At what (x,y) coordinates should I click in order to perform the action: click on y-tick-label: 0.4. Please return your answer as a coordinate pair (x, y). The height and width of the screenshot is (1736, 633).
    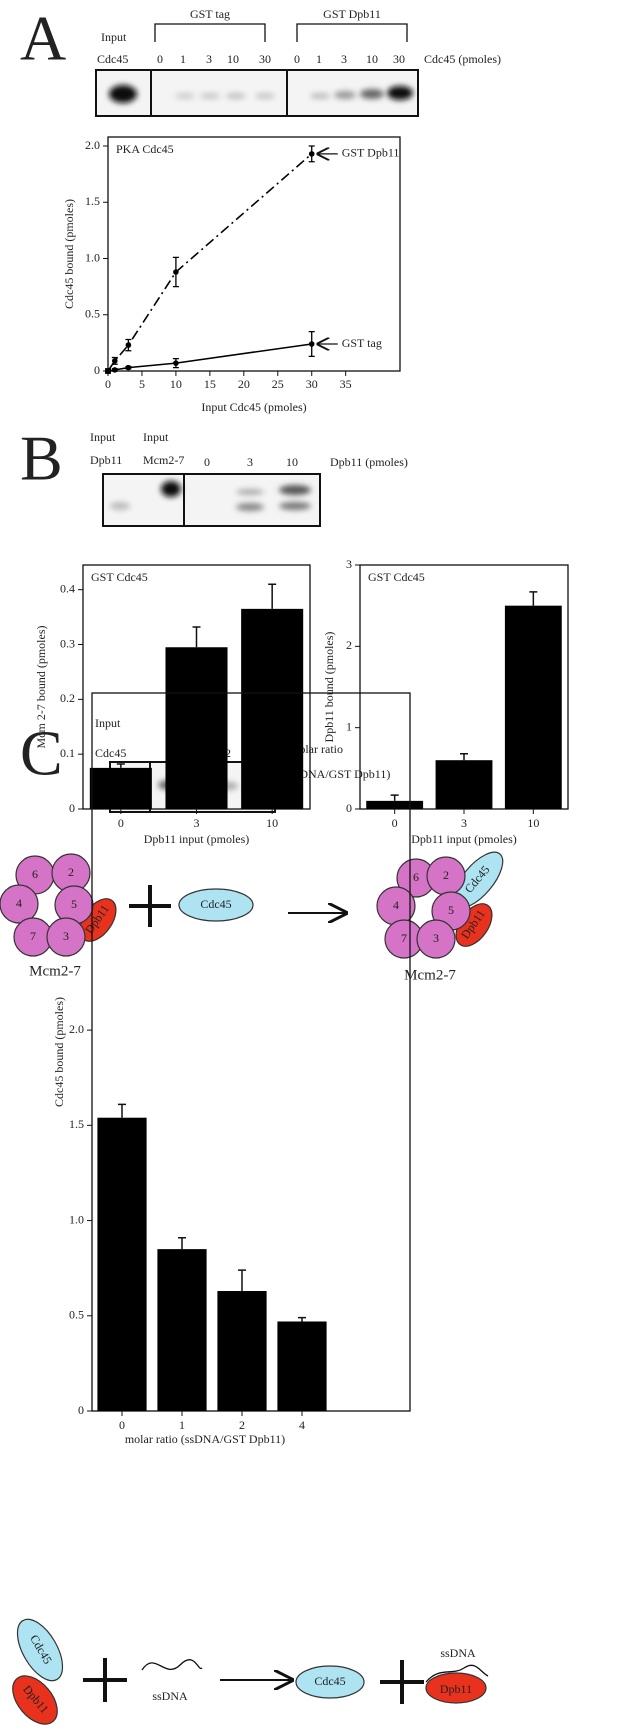
    Looking at the image, I should click on (67, 588).